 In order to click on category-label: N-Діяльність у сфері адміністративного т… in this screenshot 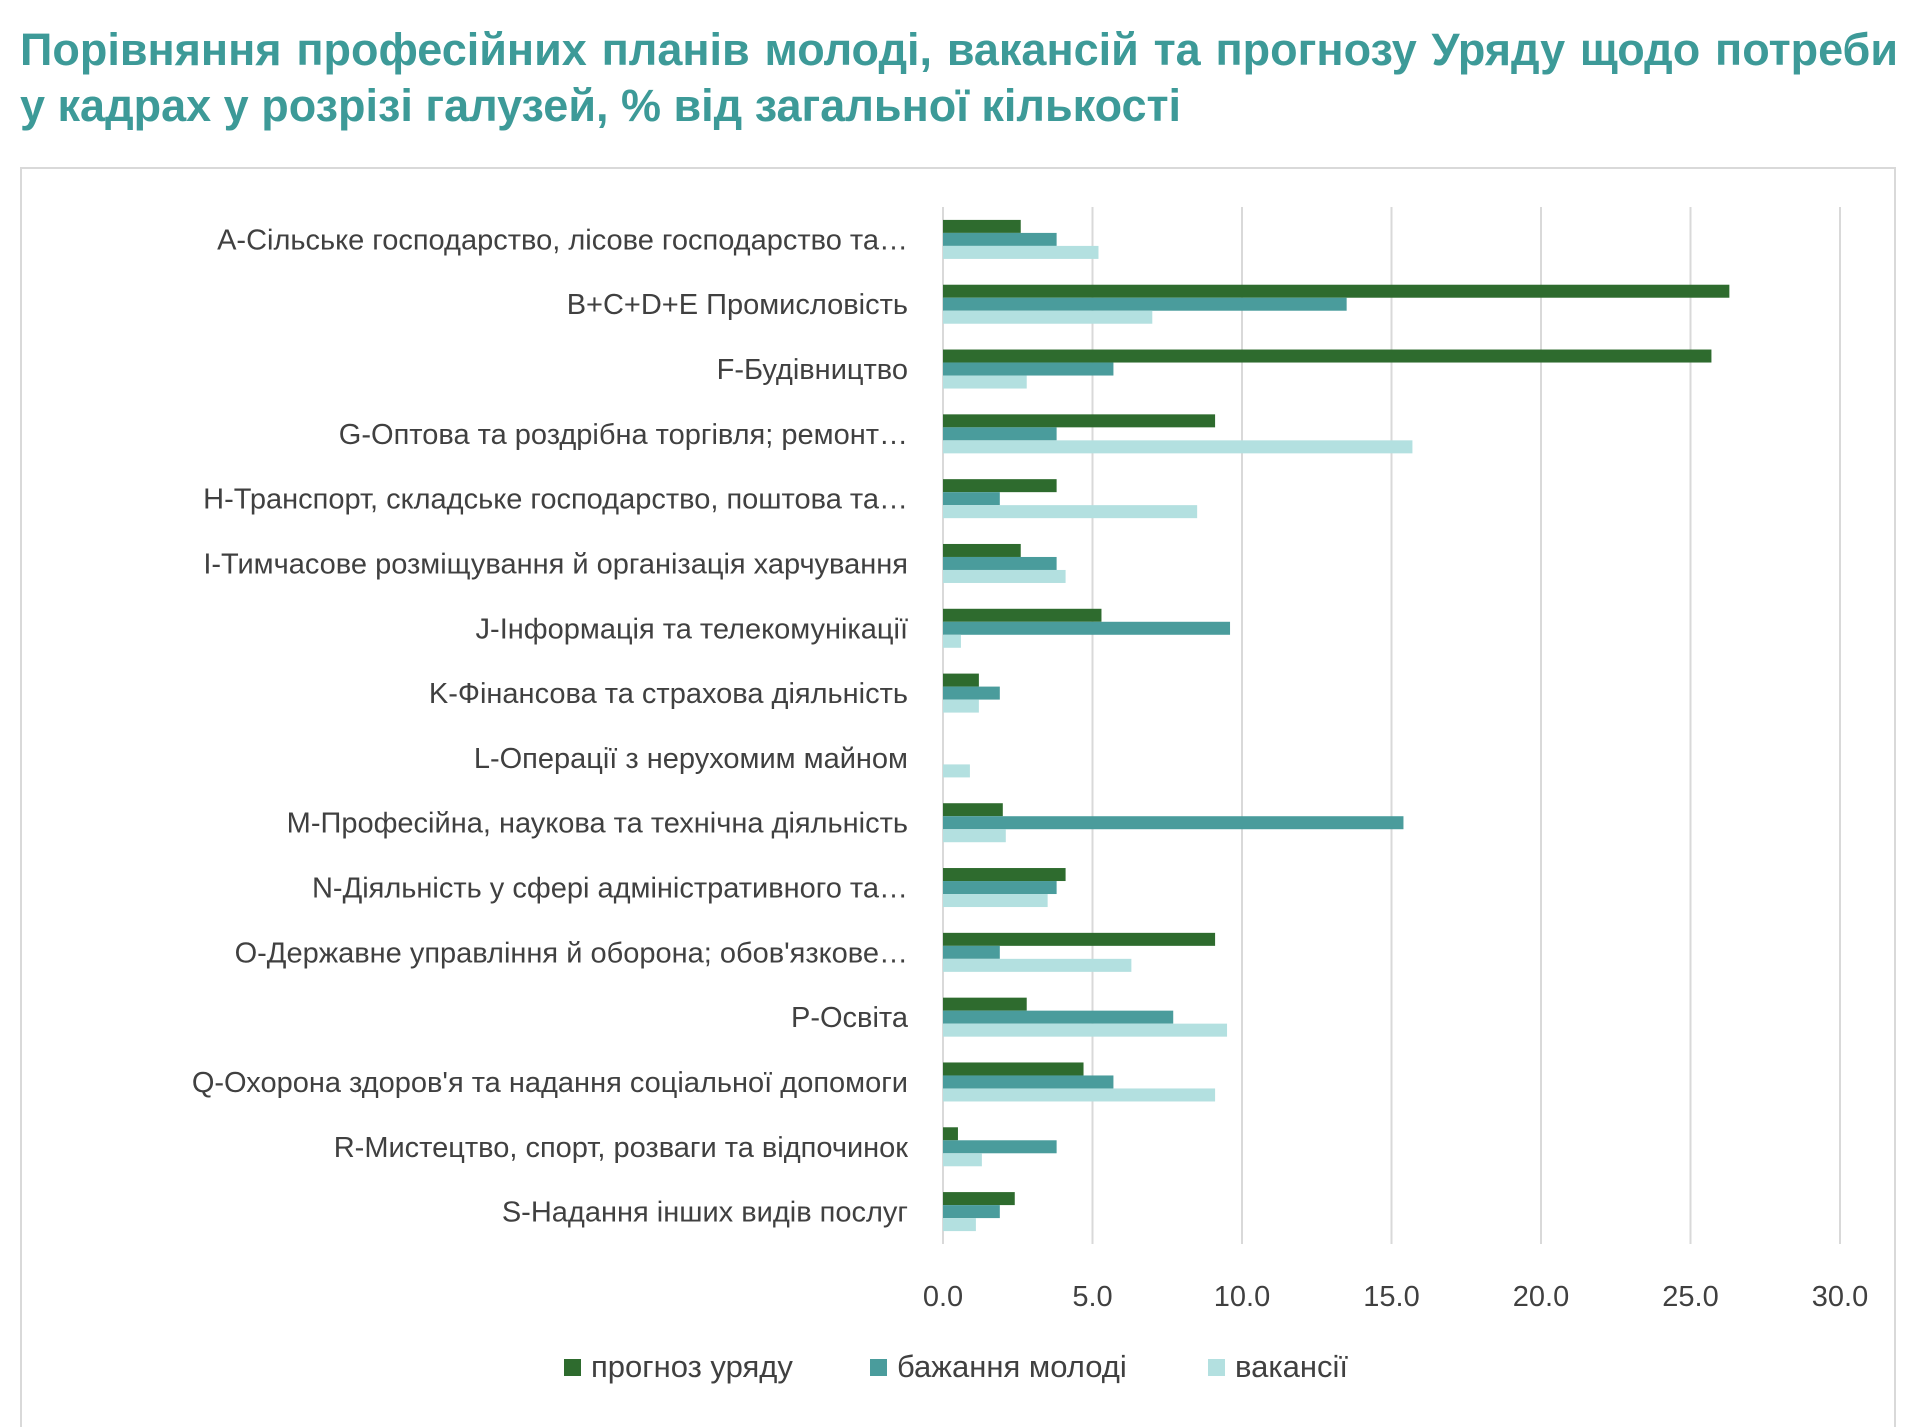, I will do `click(610, 889)`.